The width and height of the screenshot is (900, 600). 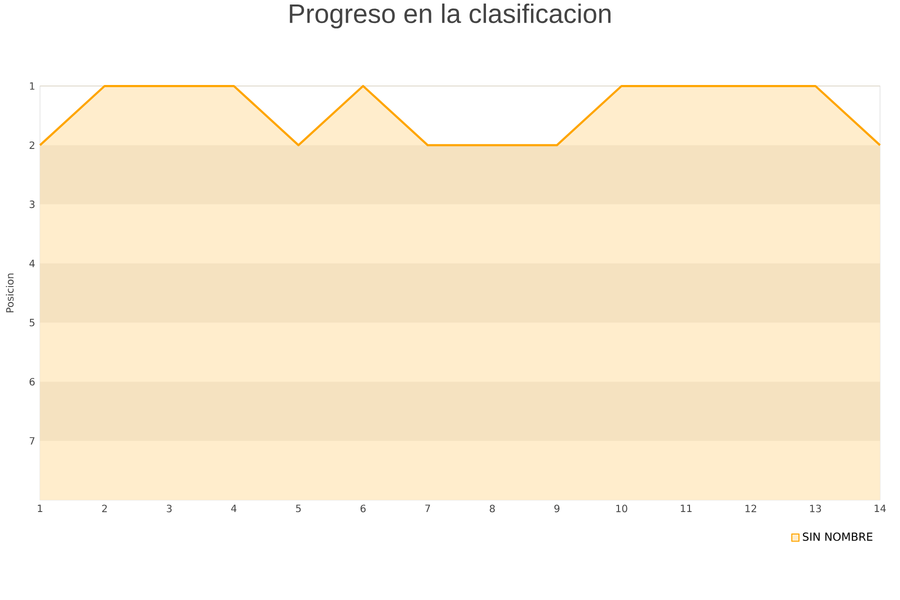 What do you see at coordinates (32, 264) in the screenshot?
I see `y-tick-label: 4` at bounding box center [32, 264].